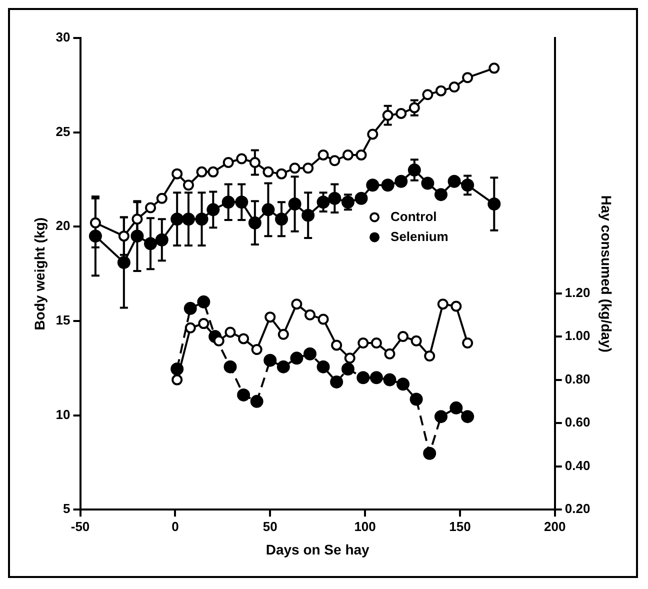 The image size is (648, 589). Describe the element at coordinates (555, 526) in the screenshot. I see `x-tick-label: 200` at that location.